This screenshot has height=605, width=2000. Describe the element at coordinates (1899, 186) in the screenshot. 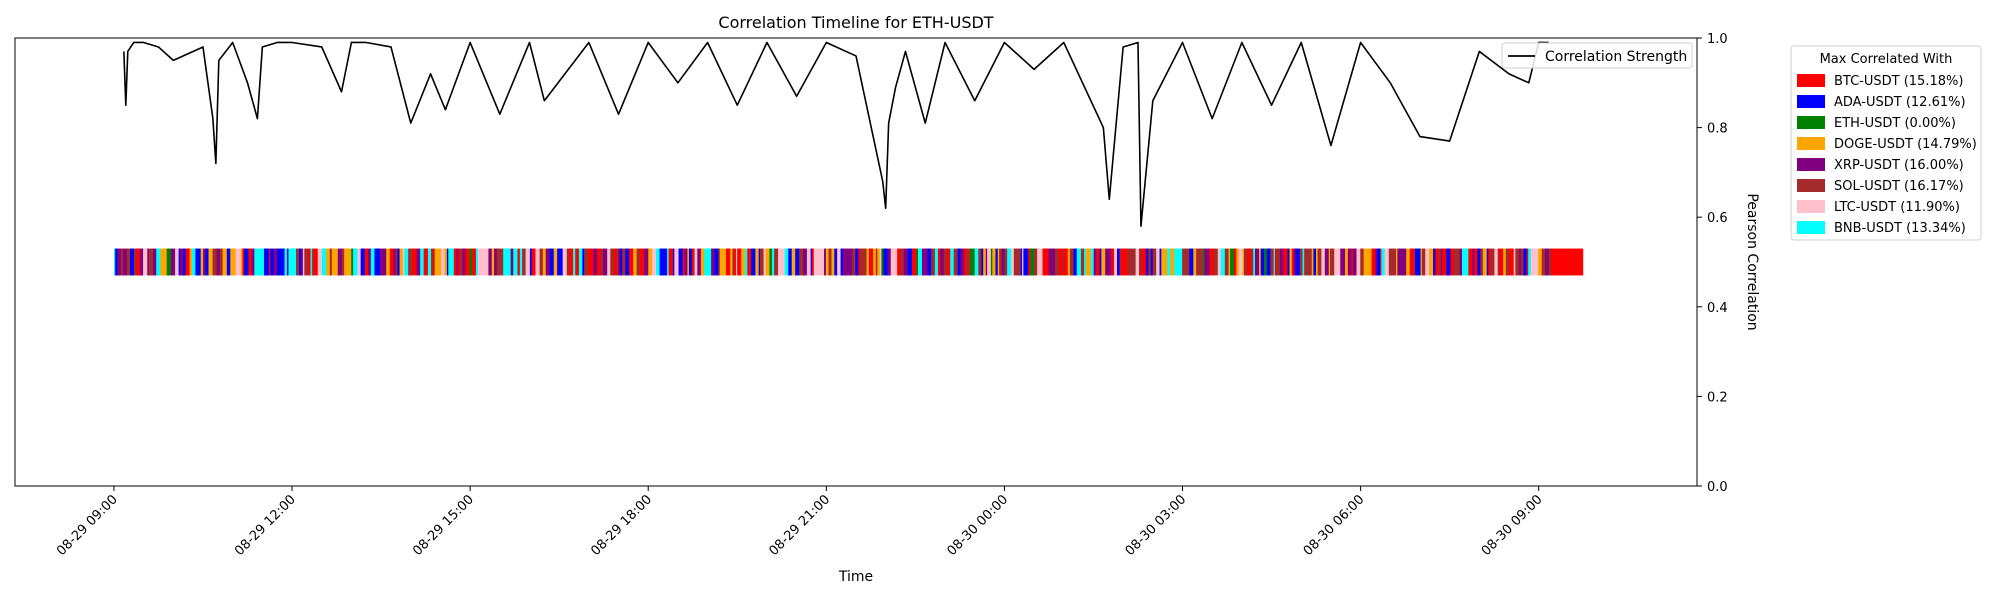

I see `legend-label: SOL-USDT (16.17%)` at that location.